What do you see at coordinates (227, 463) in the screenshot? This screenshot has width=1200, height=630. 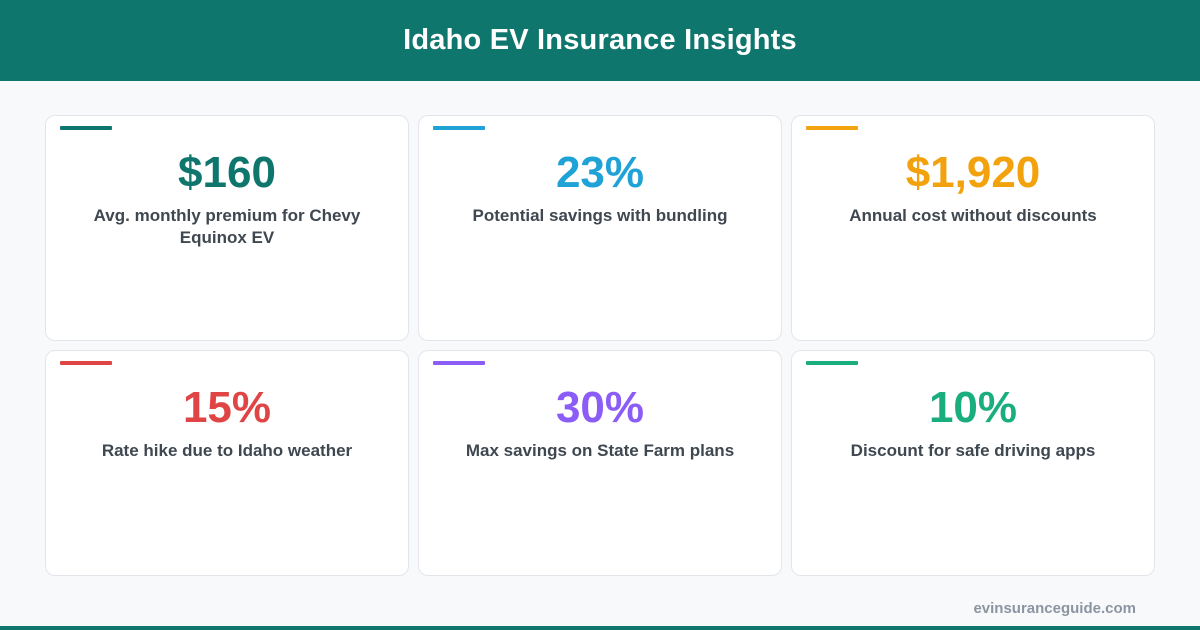 I see `stat-card-rate-hike: 15% Rate hike due to Idaho weather` at bounding box center [227, 463].